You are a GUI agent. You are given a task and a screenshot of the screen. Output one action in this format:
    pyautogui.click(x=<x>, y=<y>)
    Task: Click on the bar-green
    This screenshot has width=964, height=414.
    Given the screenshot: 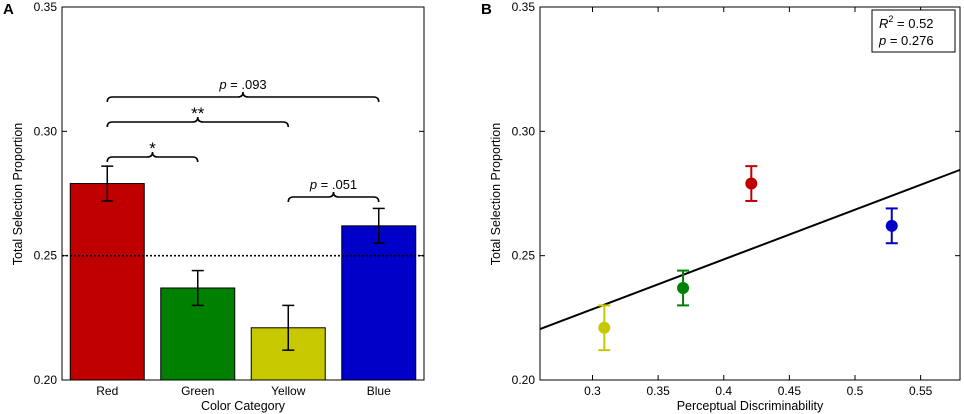 What is the action you would take?
    pyautogui.click(x=198, y=334)
    